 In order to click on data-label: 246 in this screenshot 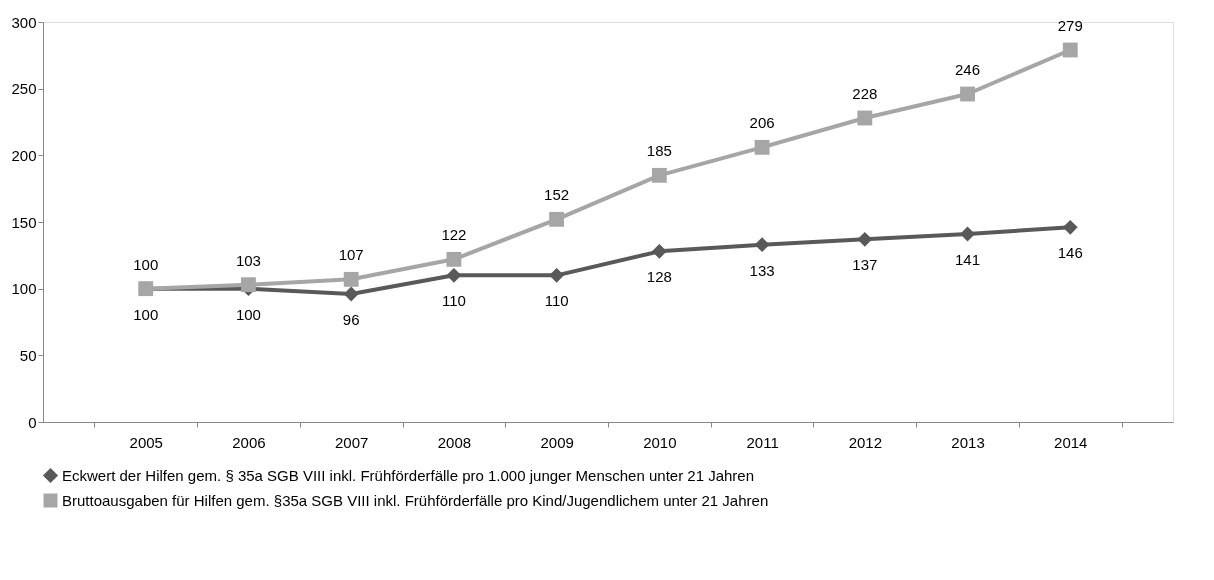, I will do `click(968, 69)`.